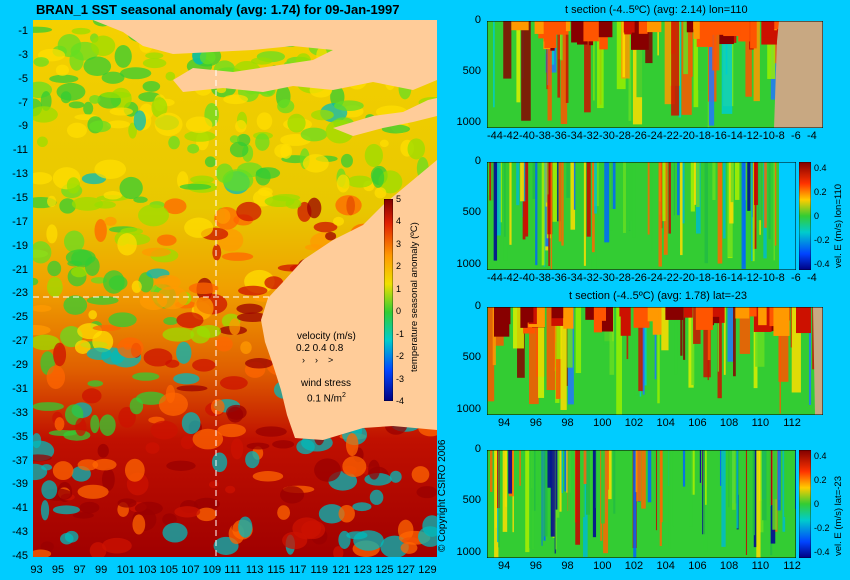 This screenshot has width=850, height=580. Describe the element at coordinates (101, 570) in the screenshot. I see `map-lon-tick: 99` at that location.